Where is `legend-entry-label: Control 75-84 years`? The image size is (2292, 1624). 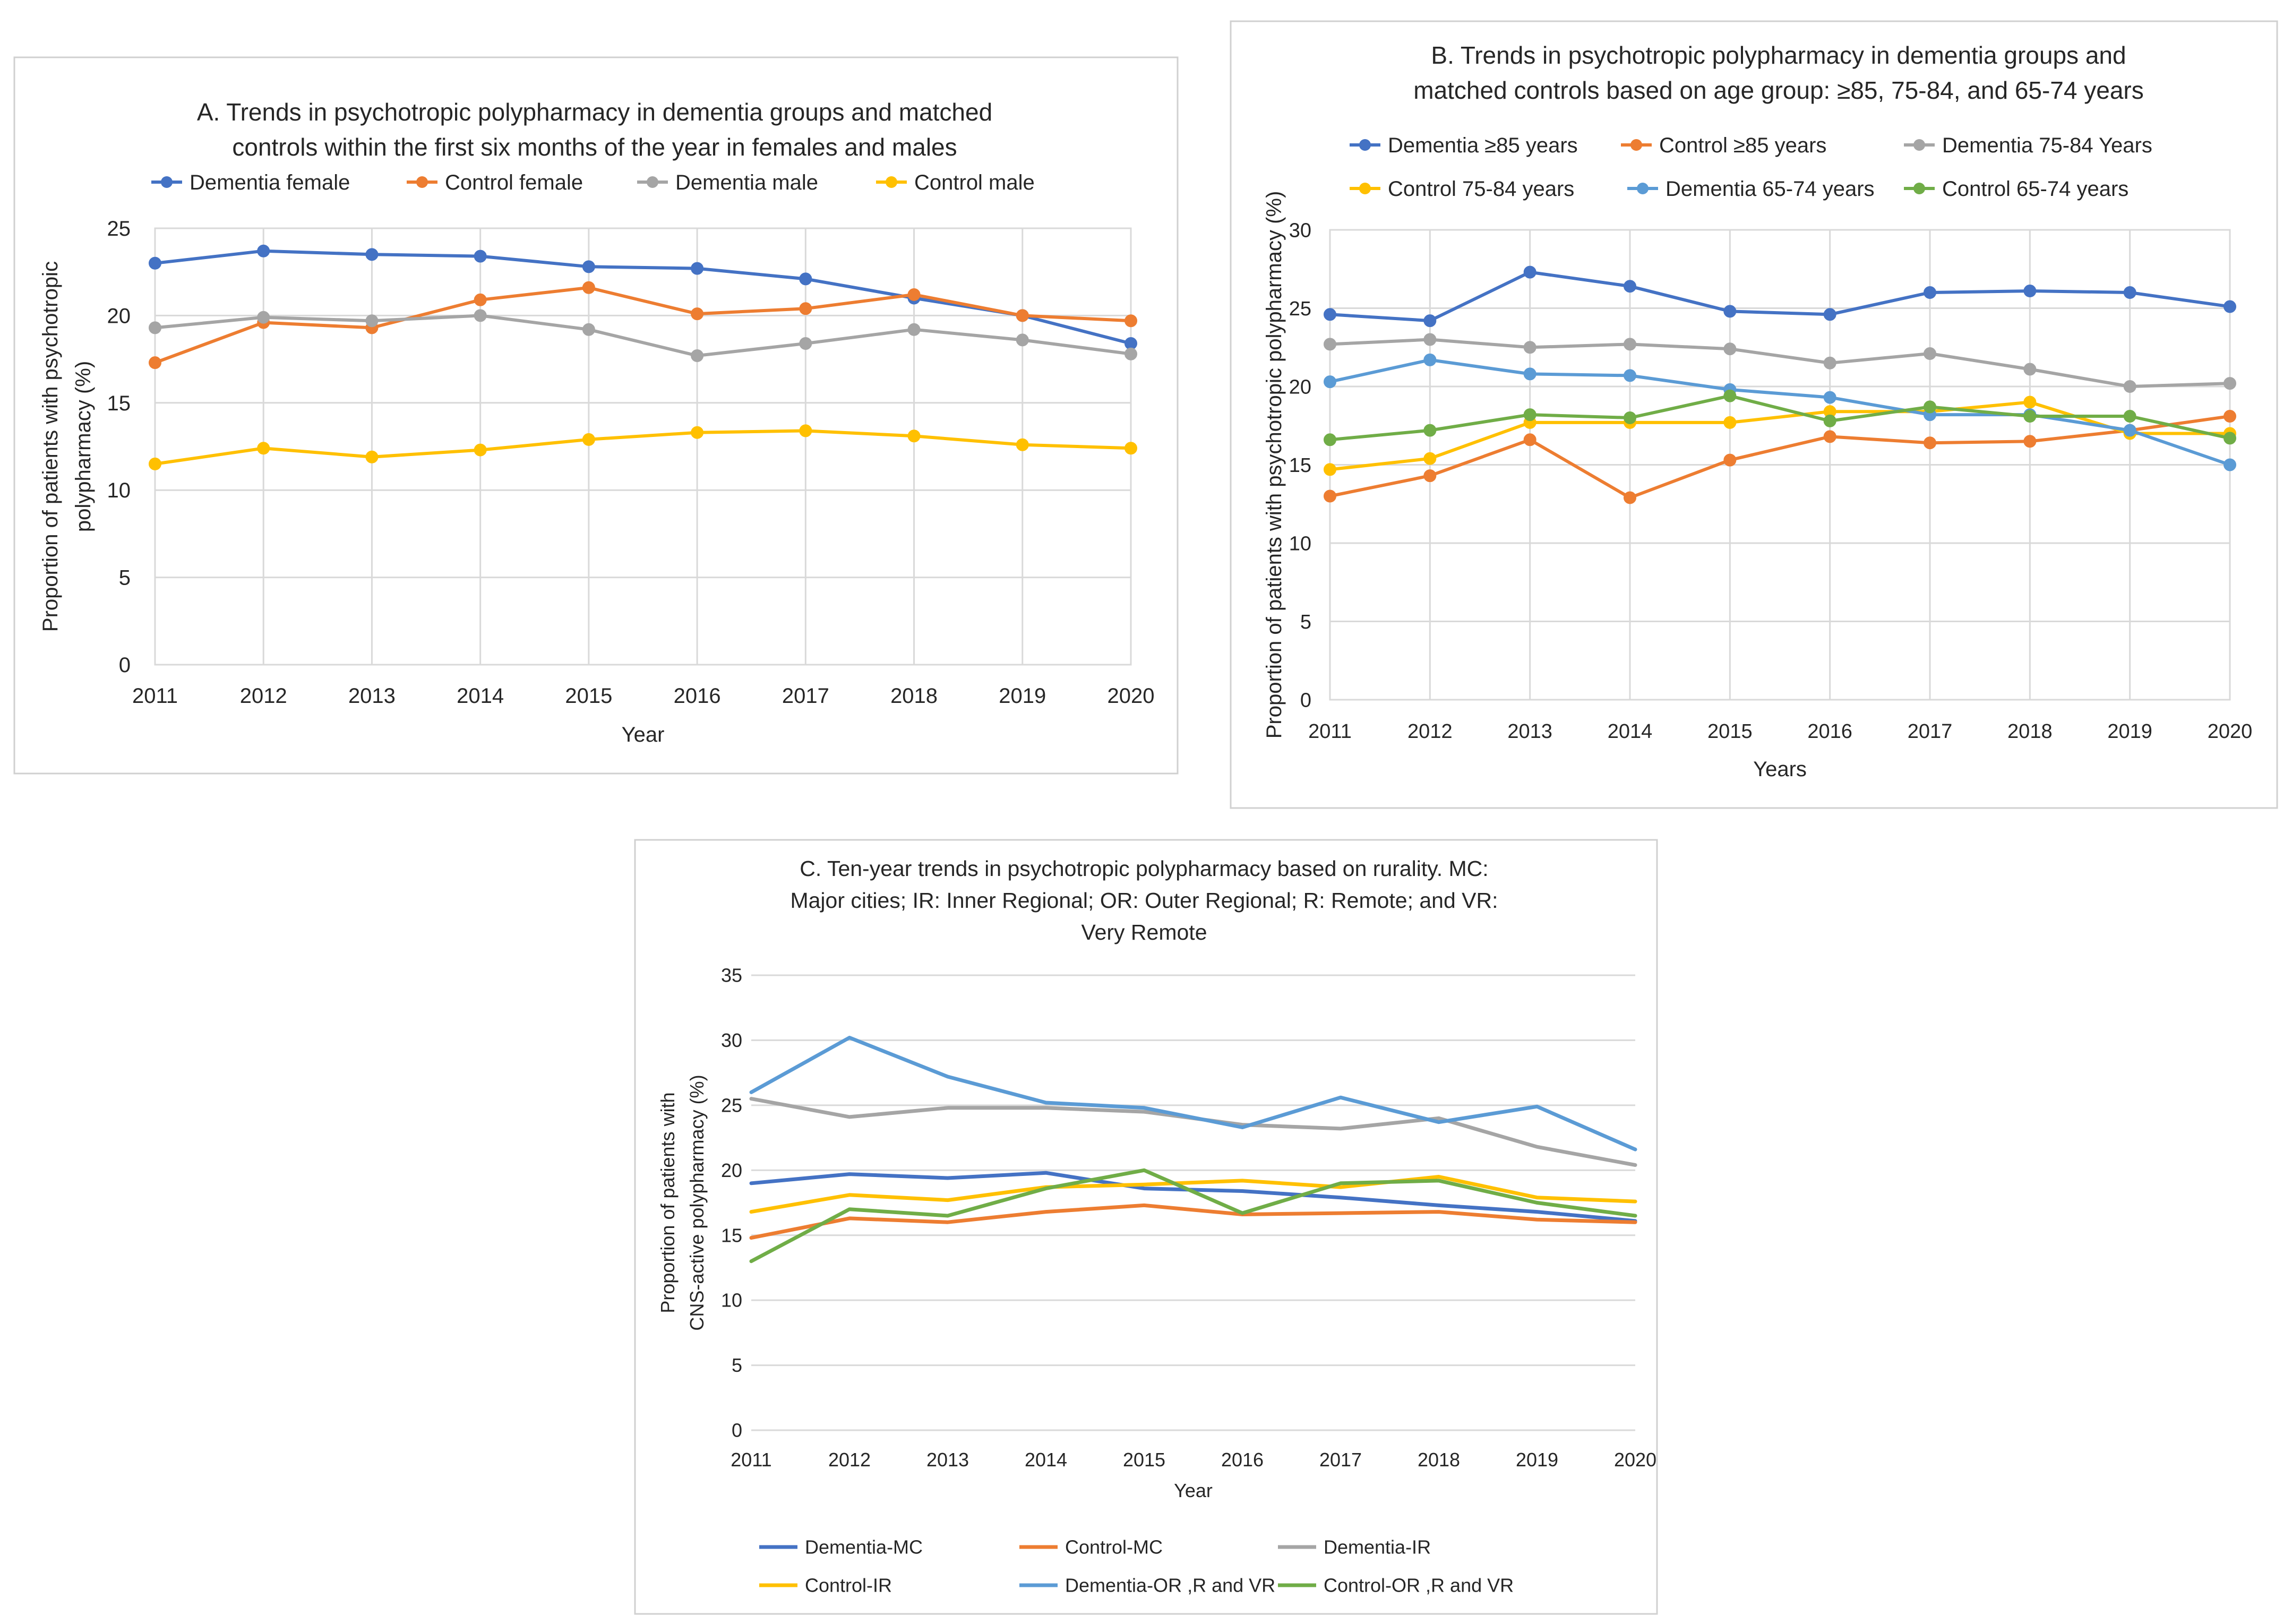
legend-entry-label: Control 75-84 years is located at coordinates (1481, 189).